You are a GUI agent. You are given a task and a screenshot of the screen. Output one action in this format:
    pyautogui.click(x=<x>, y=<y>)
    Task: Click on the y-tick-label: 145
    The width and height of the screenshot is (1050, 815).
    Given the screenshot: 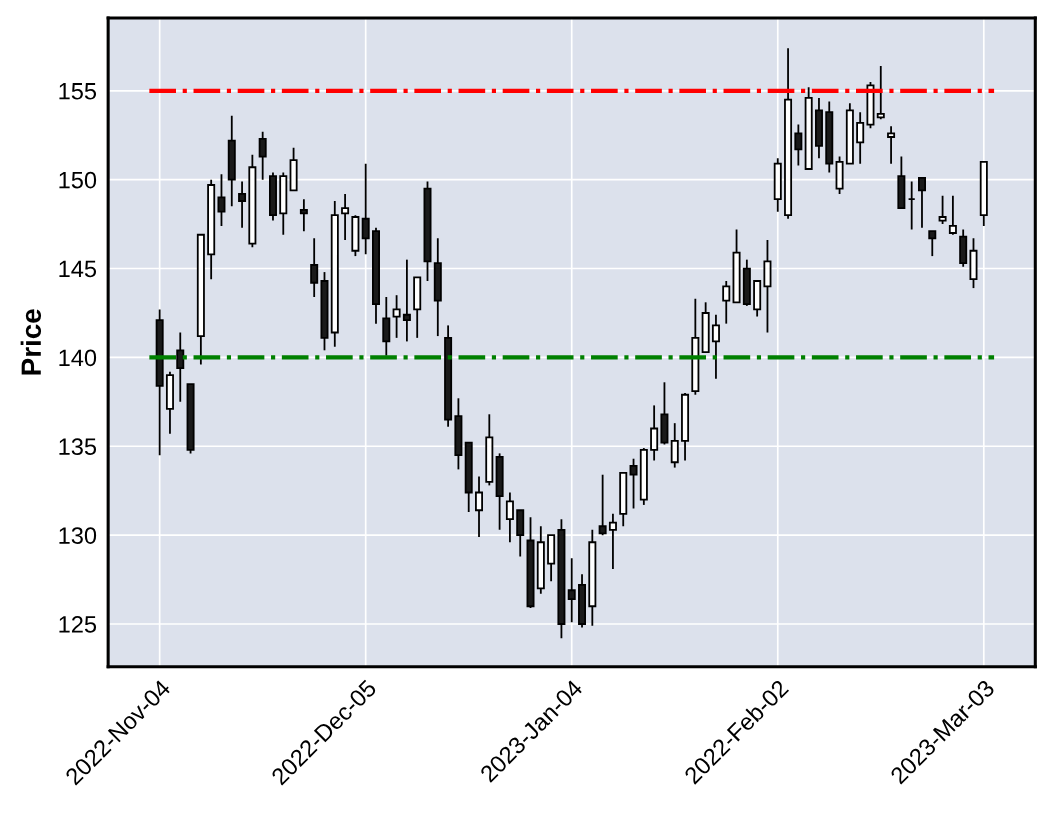 What is the action you would take?
    pyautogui.click(x=78, y=269)
    